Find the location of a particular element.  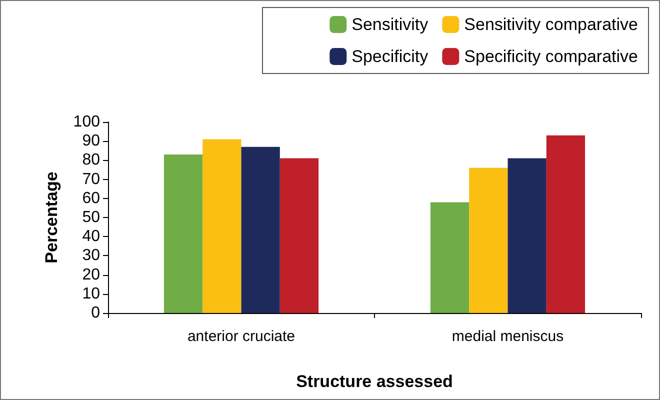

legend-label: Specificity is located at coordinates (390, 56).